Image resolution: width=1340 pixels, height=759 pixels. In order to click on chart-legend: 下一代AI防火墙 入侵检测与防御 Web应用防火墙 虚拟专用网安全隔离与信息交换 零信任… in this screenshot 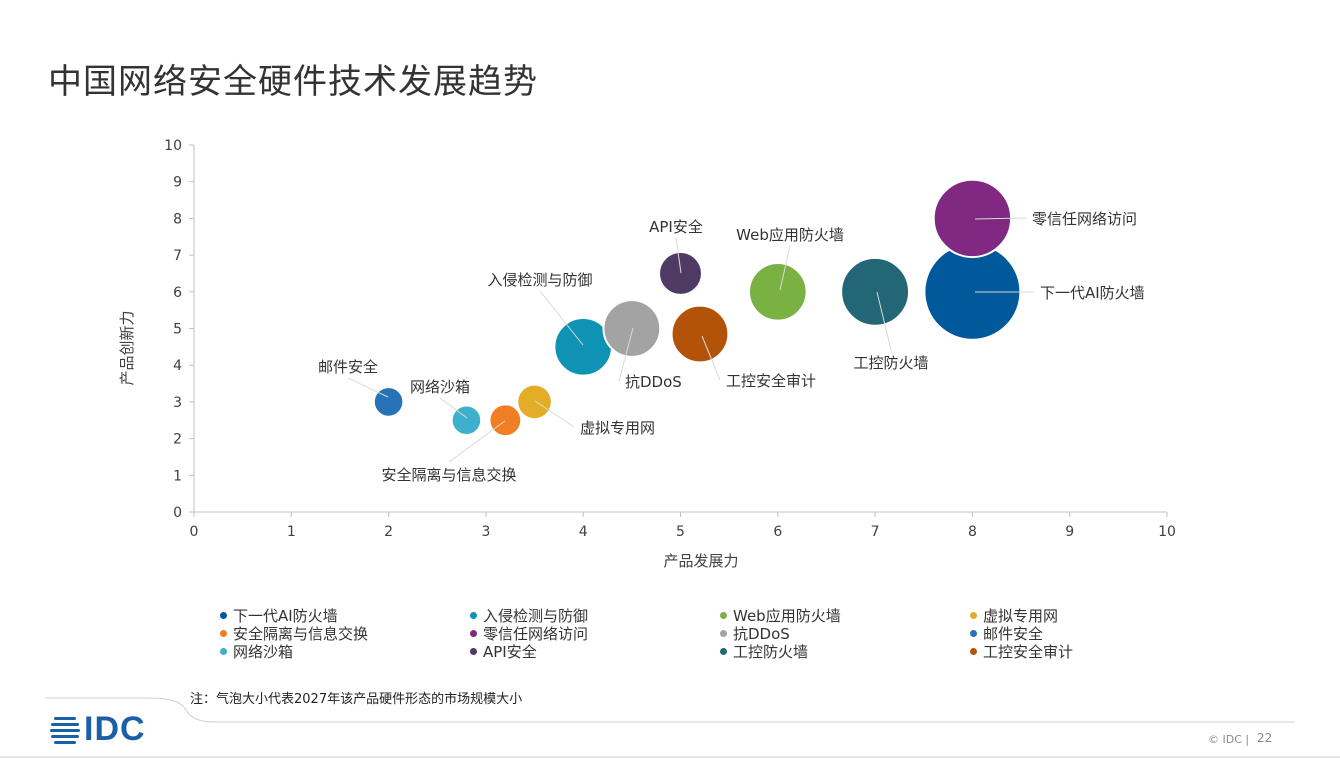, I will do `click(720, 633)`.